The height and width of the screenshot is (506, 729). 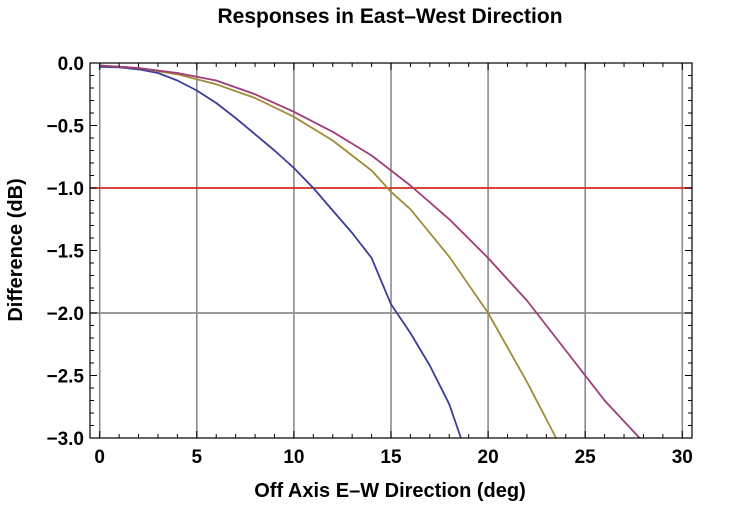 What do you see at coordinates (71, 64) in the screenshot?
I see `y-tick-label: 0.0` at bounding box center [71, 64].